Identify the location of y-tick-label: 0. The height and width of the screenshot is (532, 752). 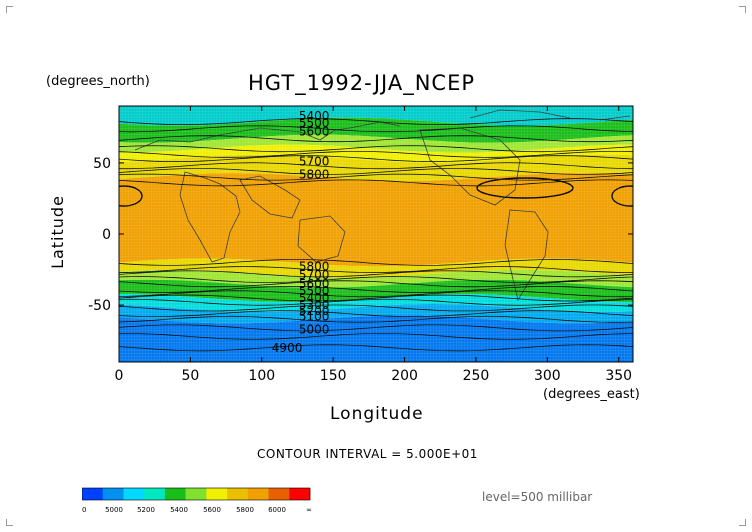
(106, 235).